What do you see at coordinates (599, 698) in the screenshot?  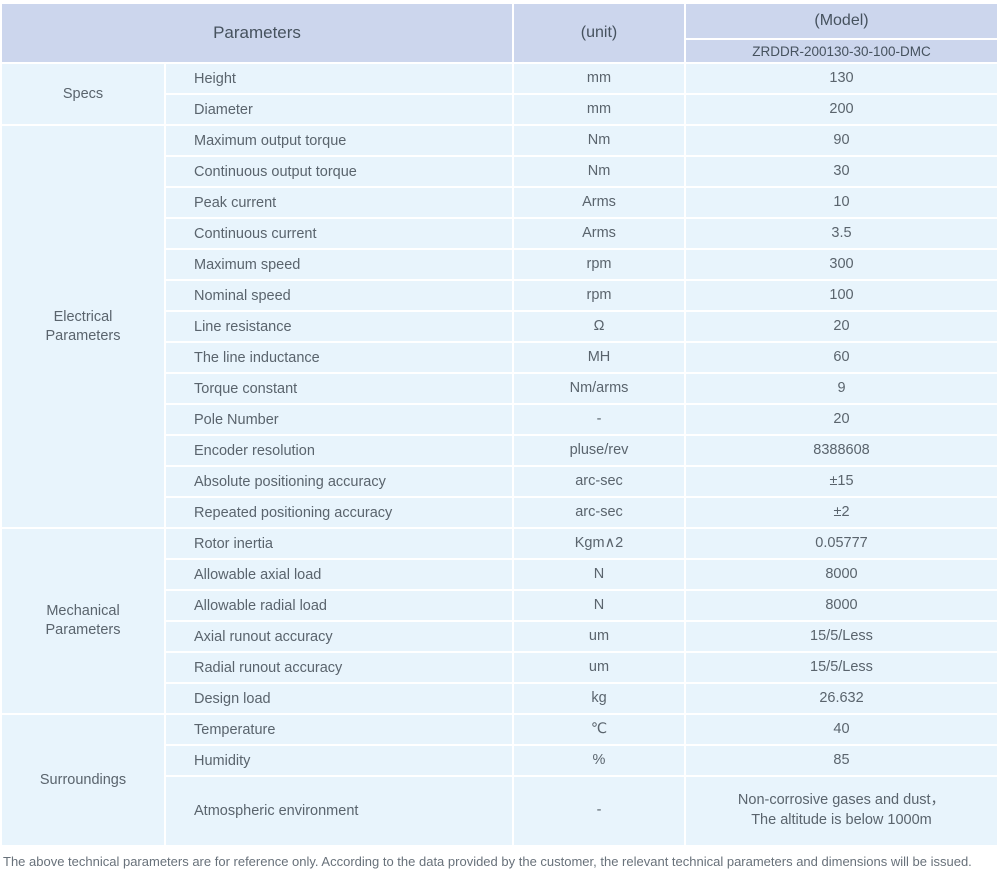 I see `unit-cell: kg` at bounding box center [599, 698].